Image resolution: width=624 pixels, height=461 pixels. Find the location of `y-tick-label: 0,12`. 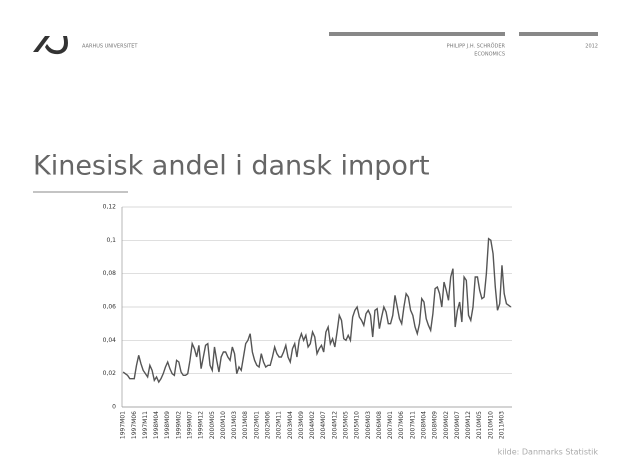

y-tick-label: 0,12 is located at coordinates (110, 207).